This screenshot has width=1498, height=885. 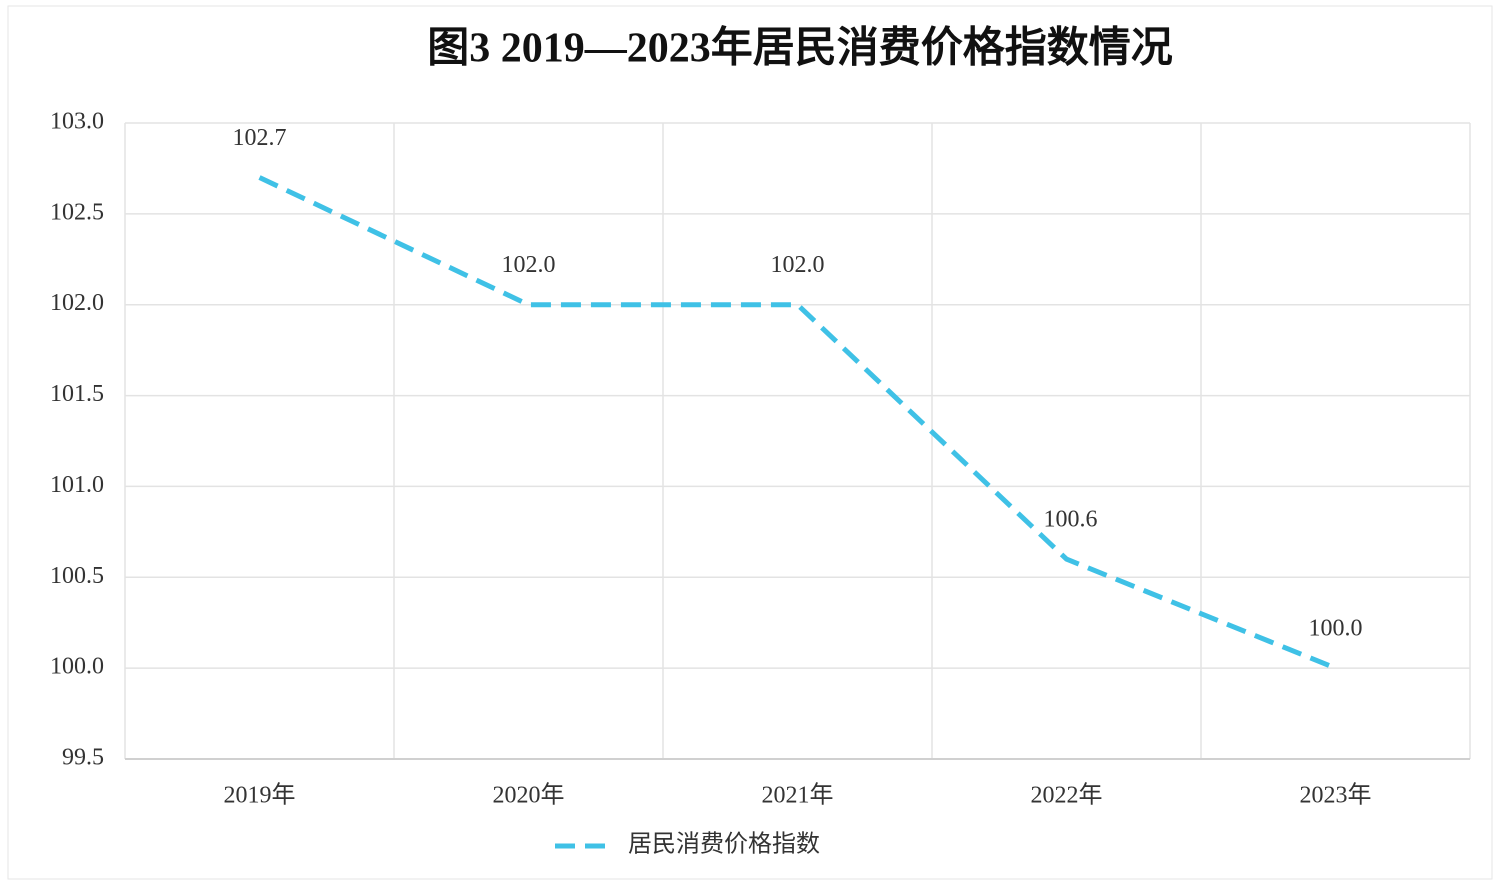 What do you see at coordinates (77, 394) in the screenshot?
I see `y-tick-label: 101.5` at bounding box center [77, 394].